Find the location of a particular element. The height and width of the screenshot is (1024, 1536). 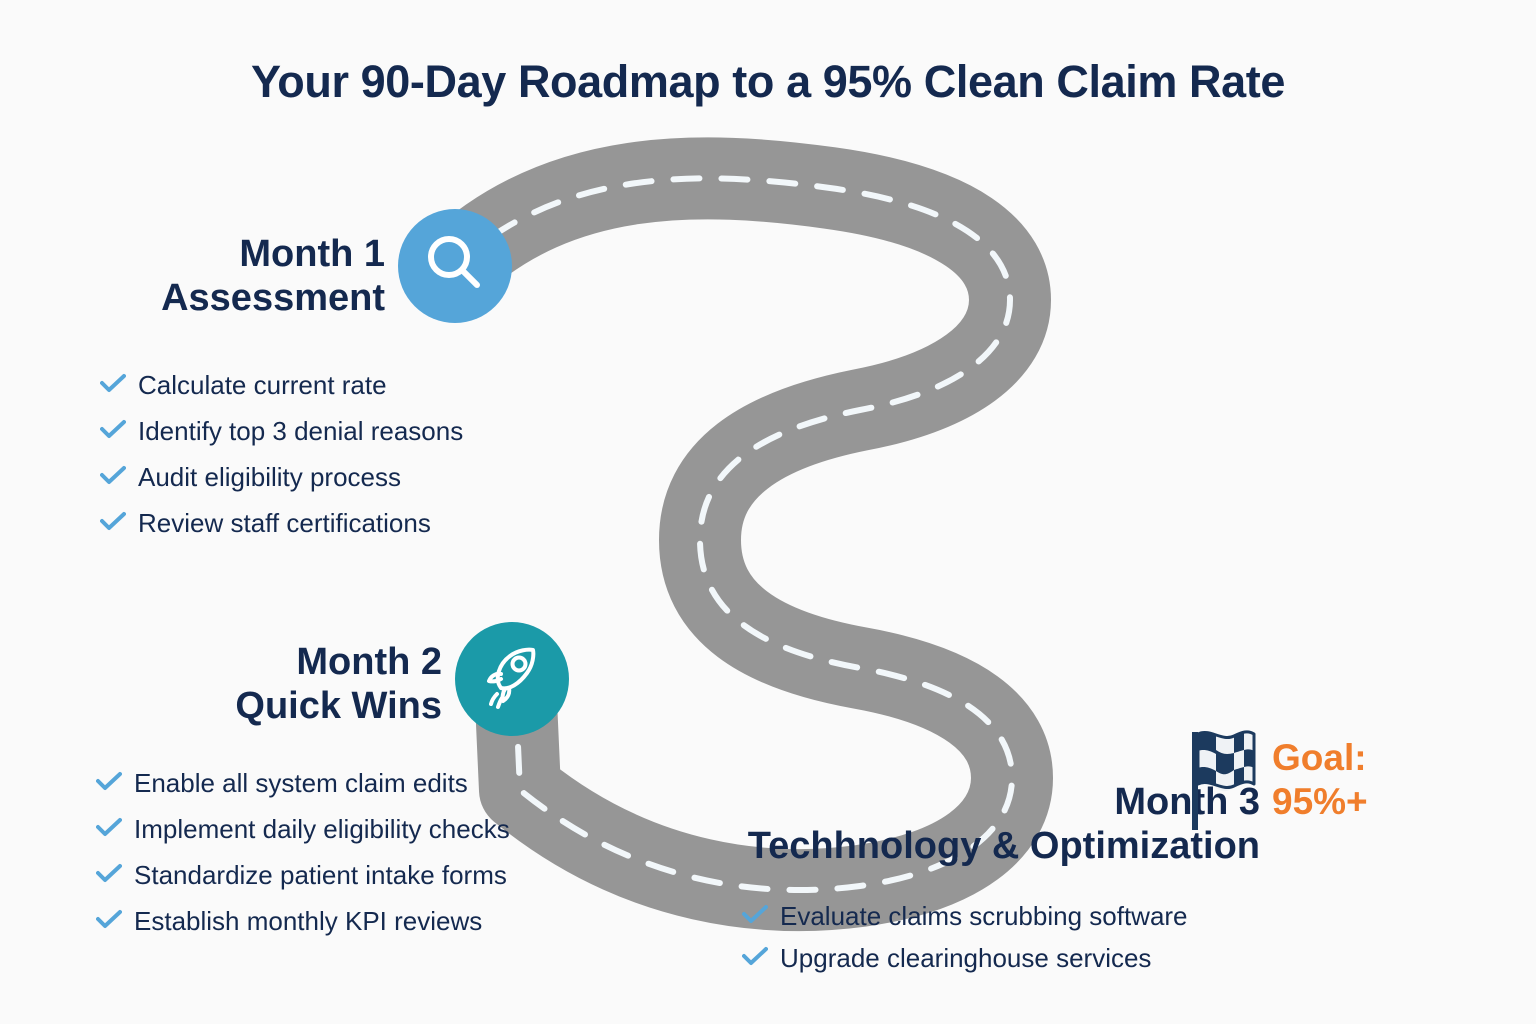

month-2-label: Month 2 is located at coordinates (369, 662).